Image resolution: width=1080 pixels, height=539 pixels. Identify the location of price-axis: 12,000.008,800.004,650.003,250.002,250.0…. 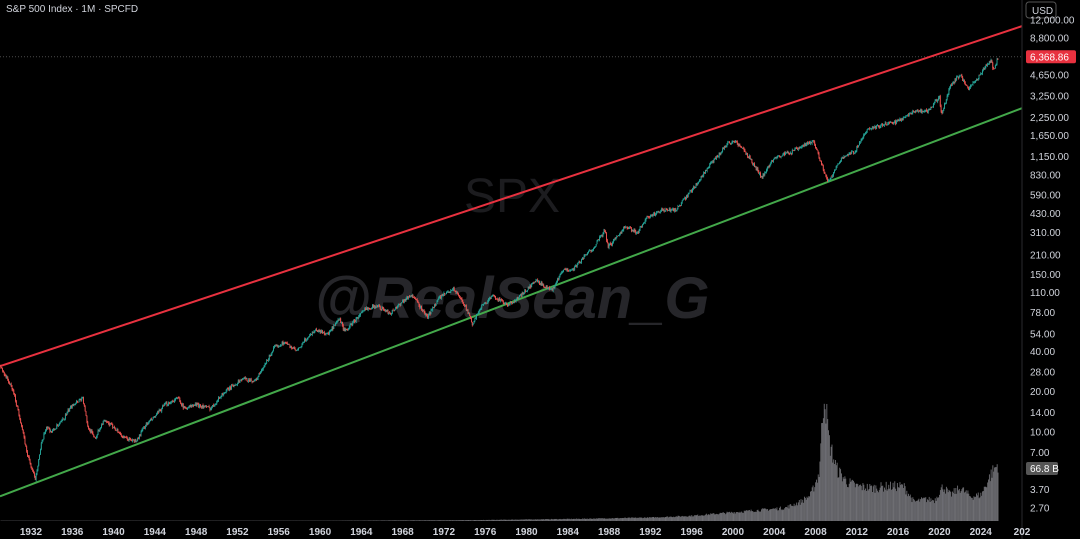
(1052, 265).